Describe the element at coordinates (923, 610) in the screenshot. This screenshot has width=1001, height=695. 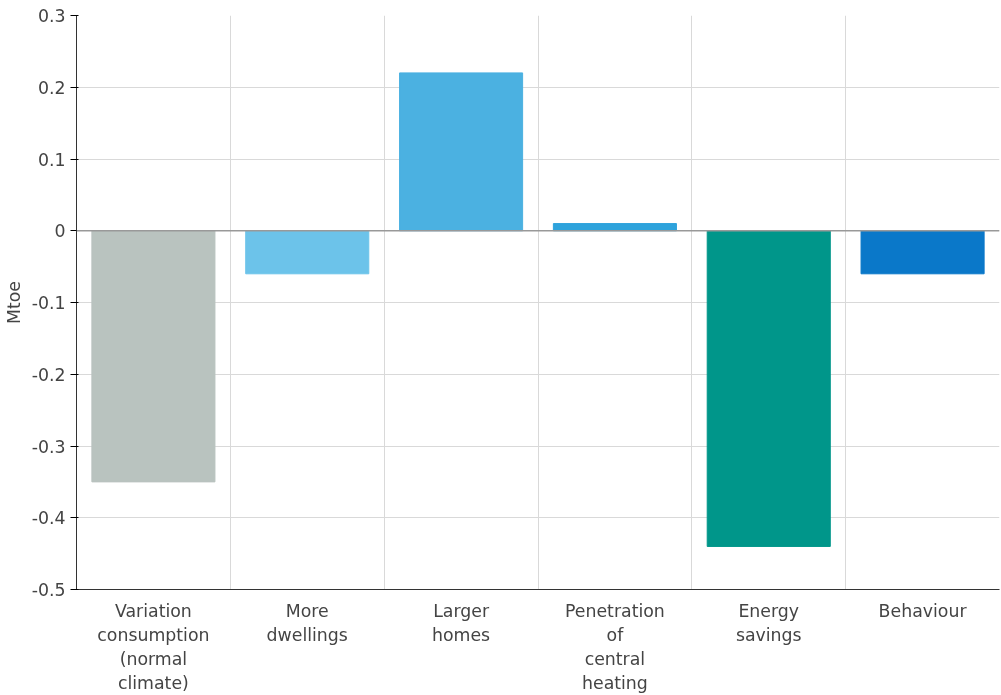
I see `x-tick-label: Behaviour` at that location.